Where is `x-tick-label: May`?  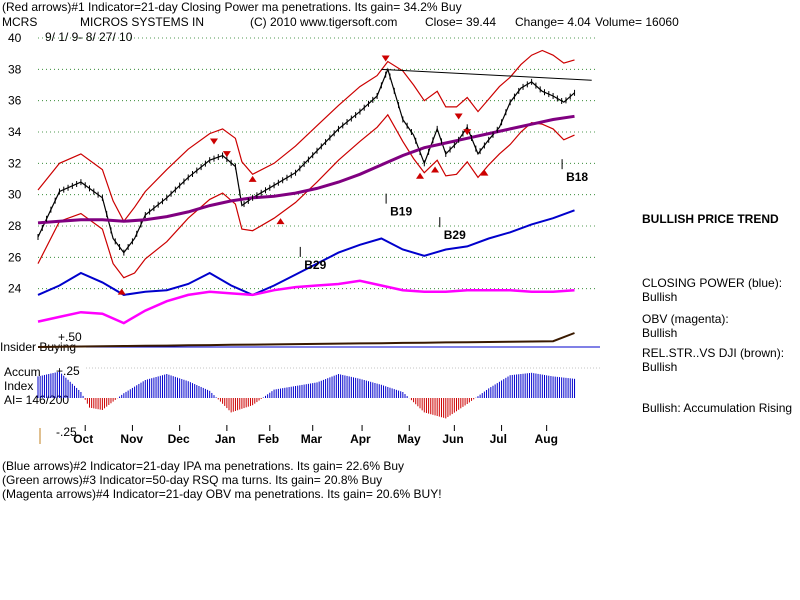
x-tick-label: May is located at coordinates (409, 439).